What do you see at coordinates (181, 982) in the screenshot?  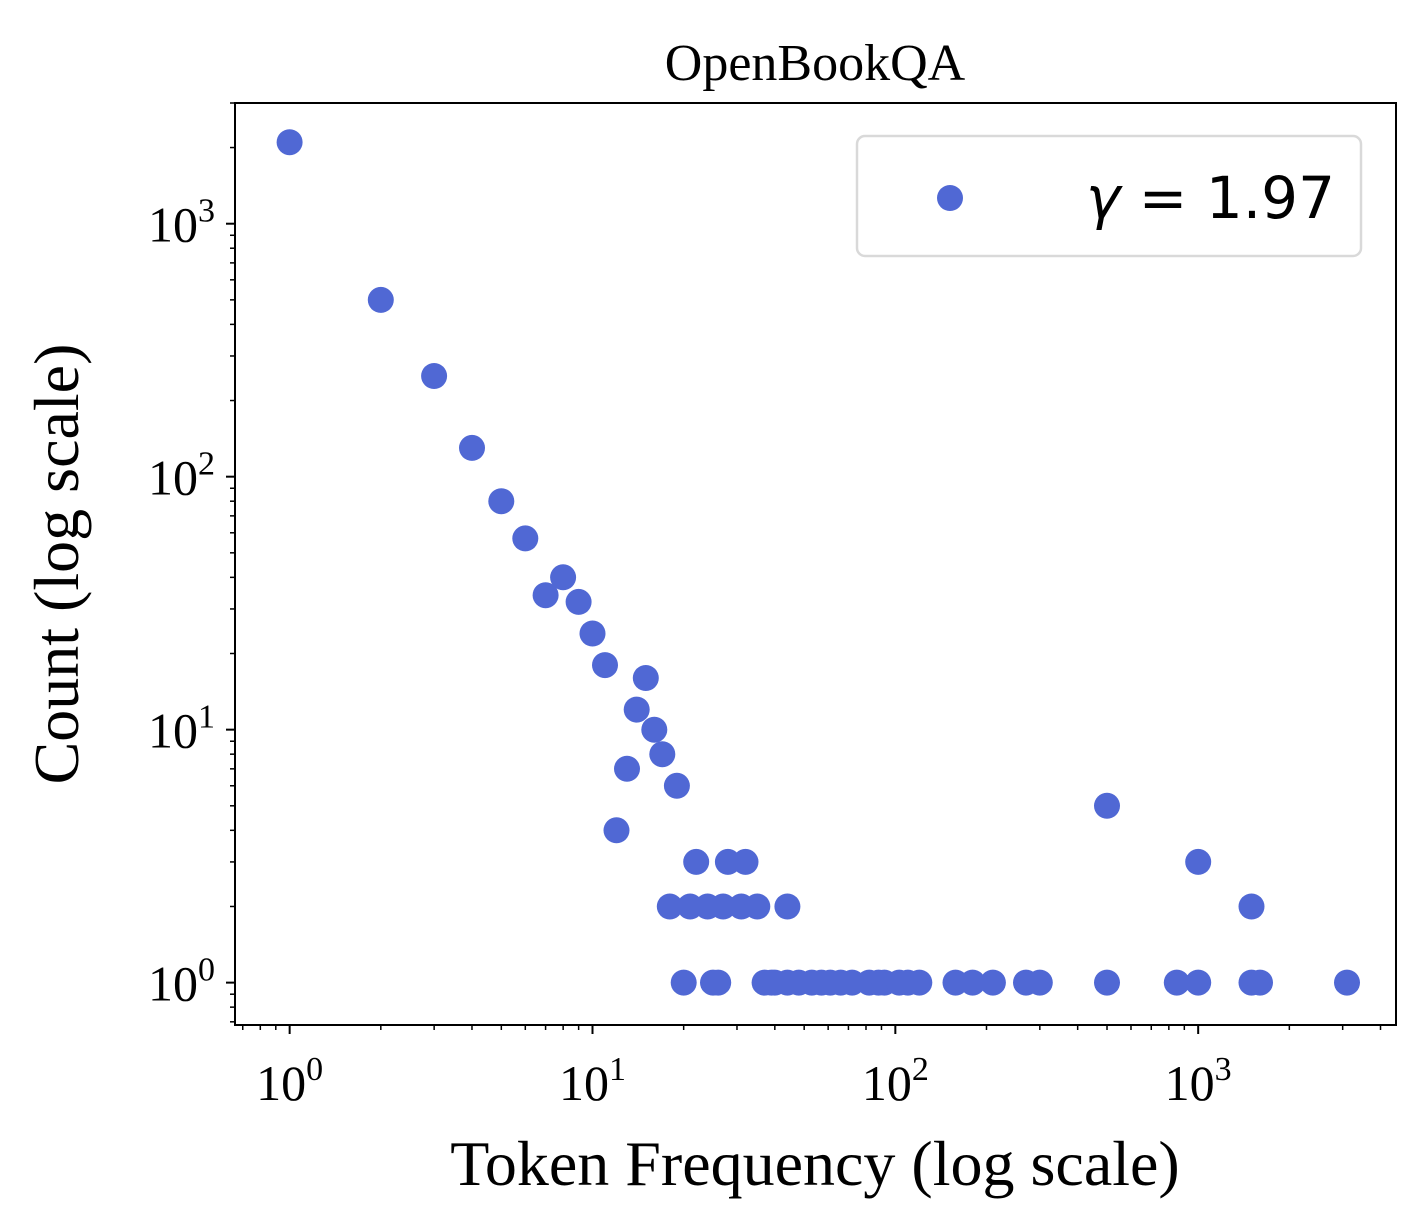 I see `y-tick-label: 10⁰` at bounding box center [181, 982].